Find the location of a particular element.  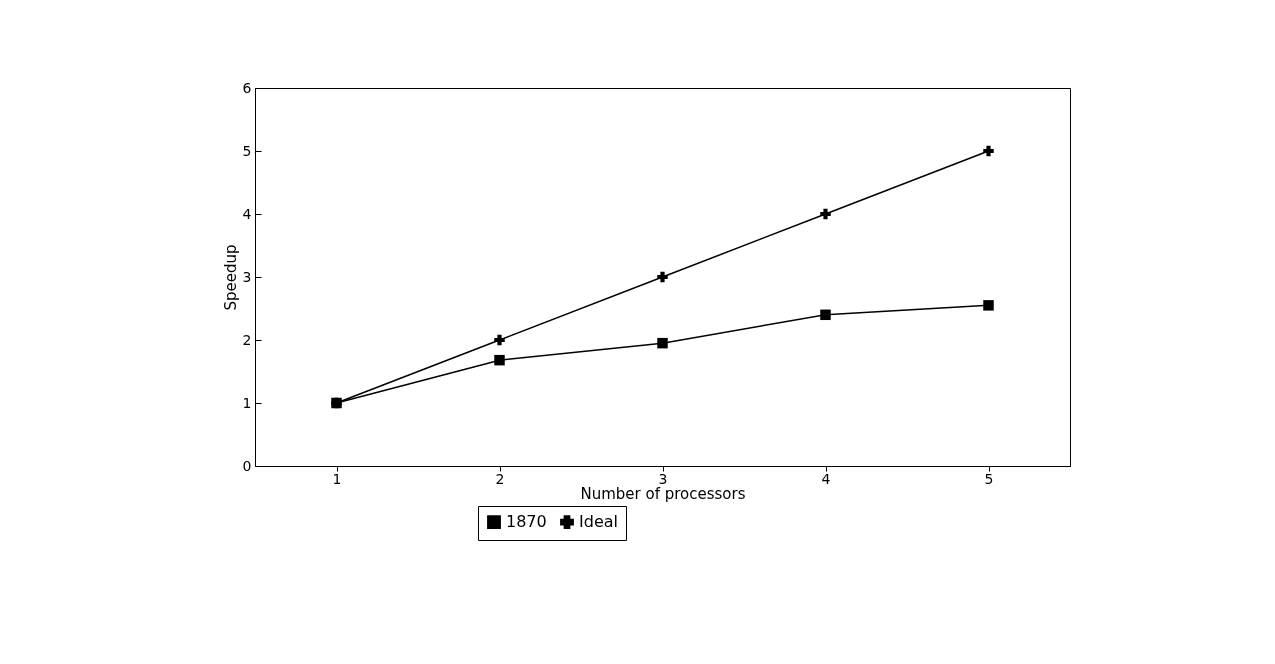

x-tick-label: 3 is located at coordinates (663, 478).